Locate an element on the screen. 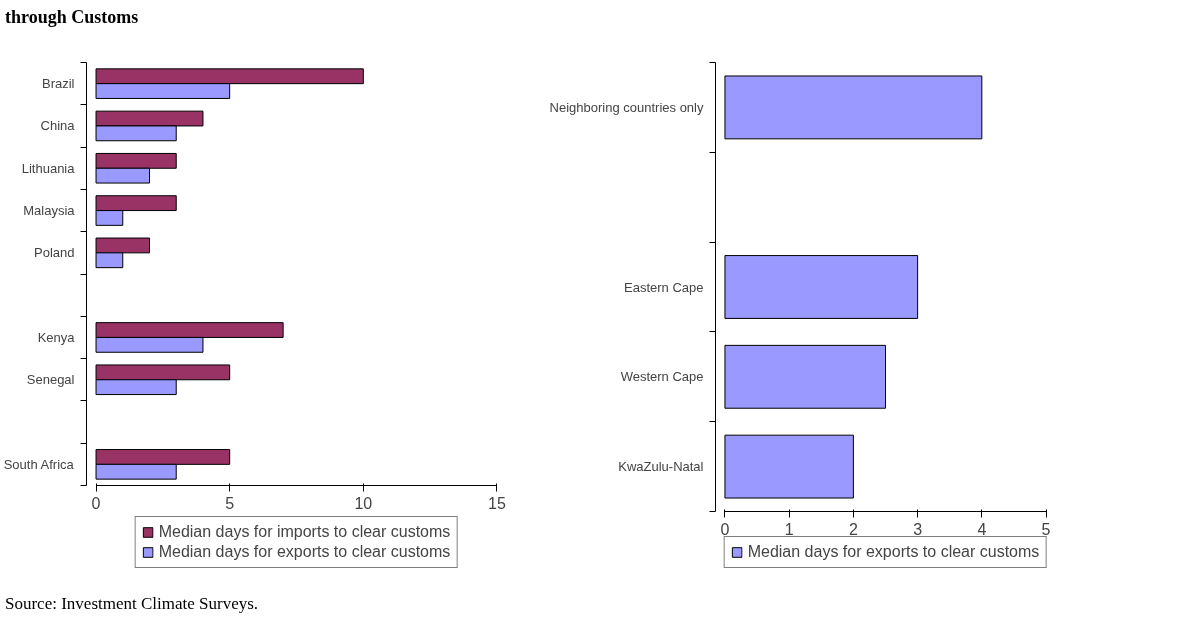  x-tick-label: 15 is located at coordinates (497, 503).